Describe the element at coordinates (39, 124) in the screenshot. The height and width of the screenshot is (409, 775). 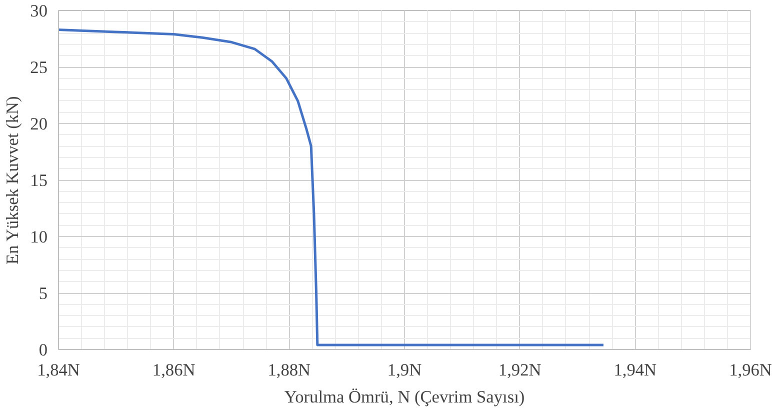
I see `y-tick-label: 20` at that location.